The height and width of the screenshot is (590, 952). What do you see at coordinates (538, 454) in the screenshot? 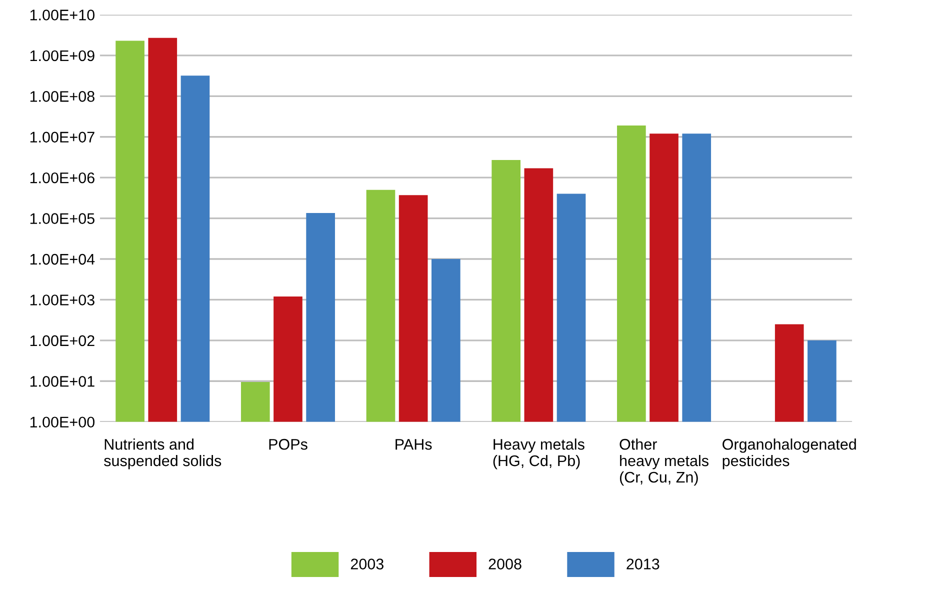
I see `x-tick-label: Heavy metals (HG, Cd, Pb)` at bounding box center [538, 454].